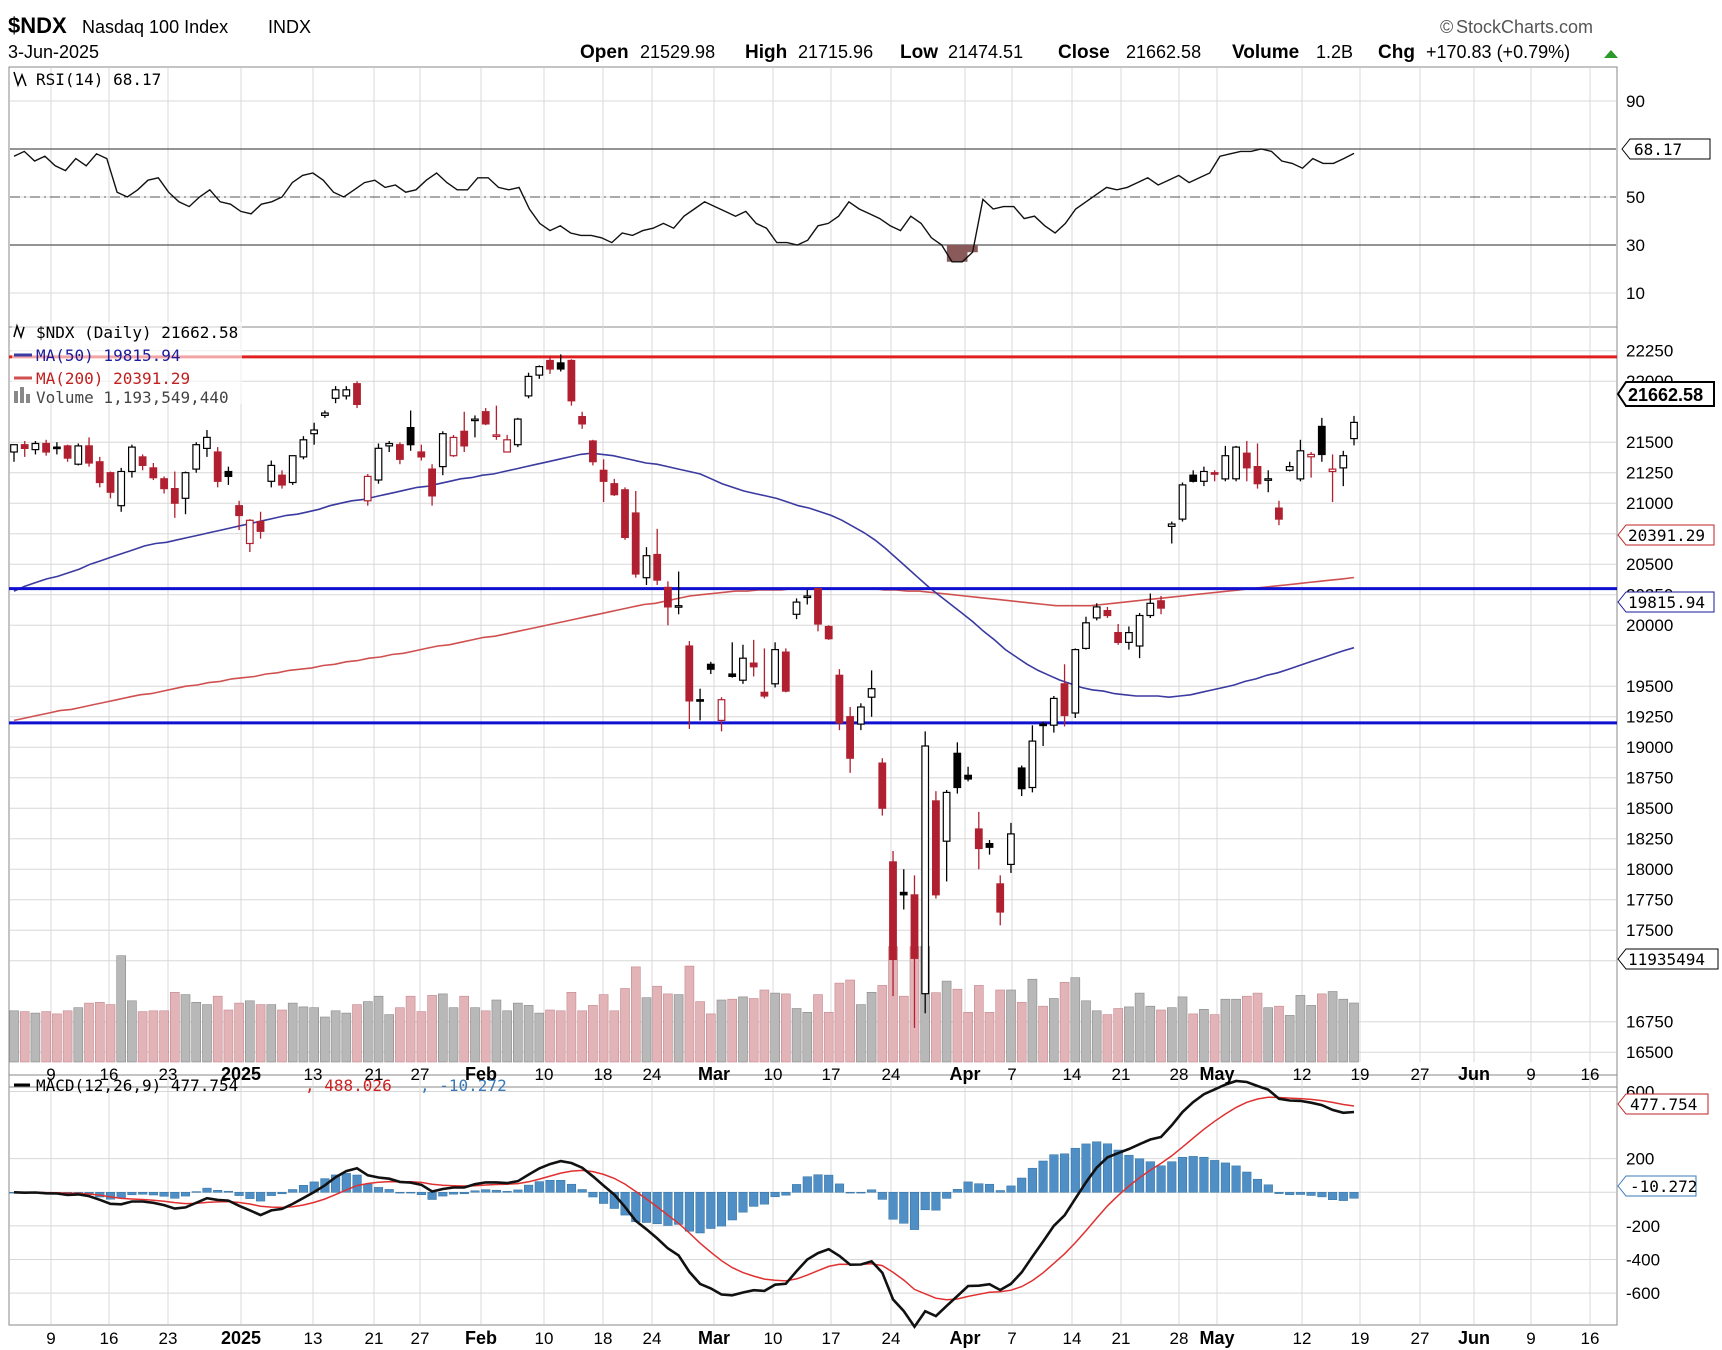 The image size is (1722, 1350). Describe the element at coordinates (1640, 1159) in the screenshot. I see `macd-tick-label: 200` at that location.